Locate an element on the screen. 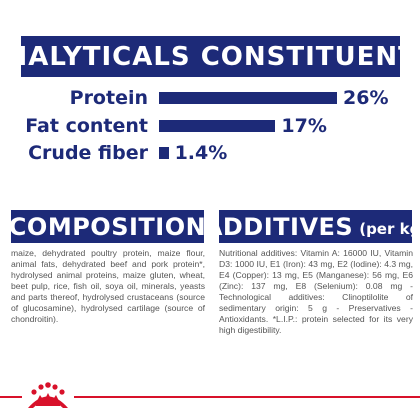 The width and height of the screenshot is (420, 420). royal-canin-crown-logo-icon is located at coordinates (48, 396).